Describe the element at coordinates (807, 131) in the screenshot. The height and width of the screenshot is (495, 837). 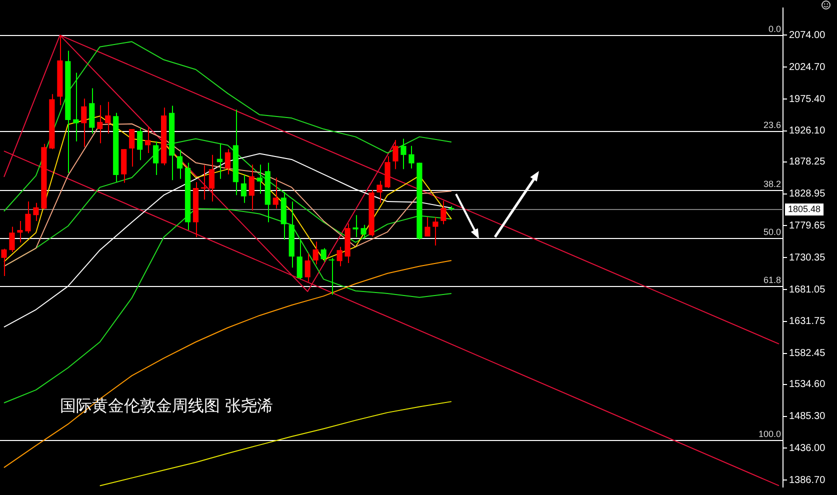
I see `y-tick-label: 1926.10` at that location.